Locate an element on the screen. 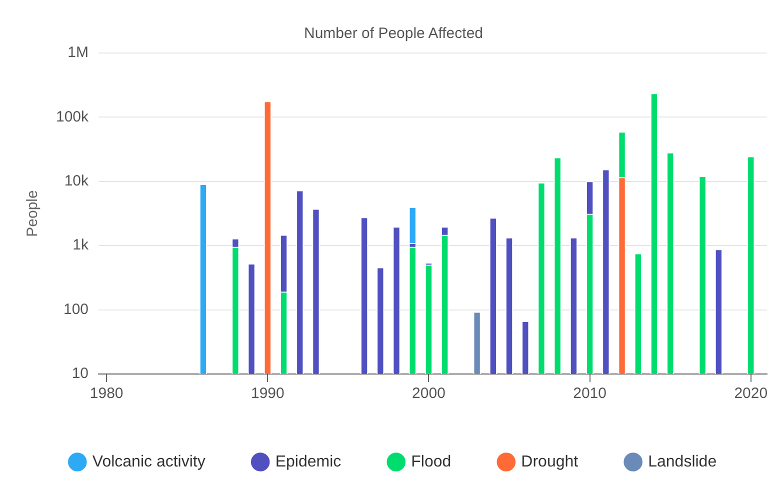  y-tick-label: 1k is located at coordinates (81, 245).